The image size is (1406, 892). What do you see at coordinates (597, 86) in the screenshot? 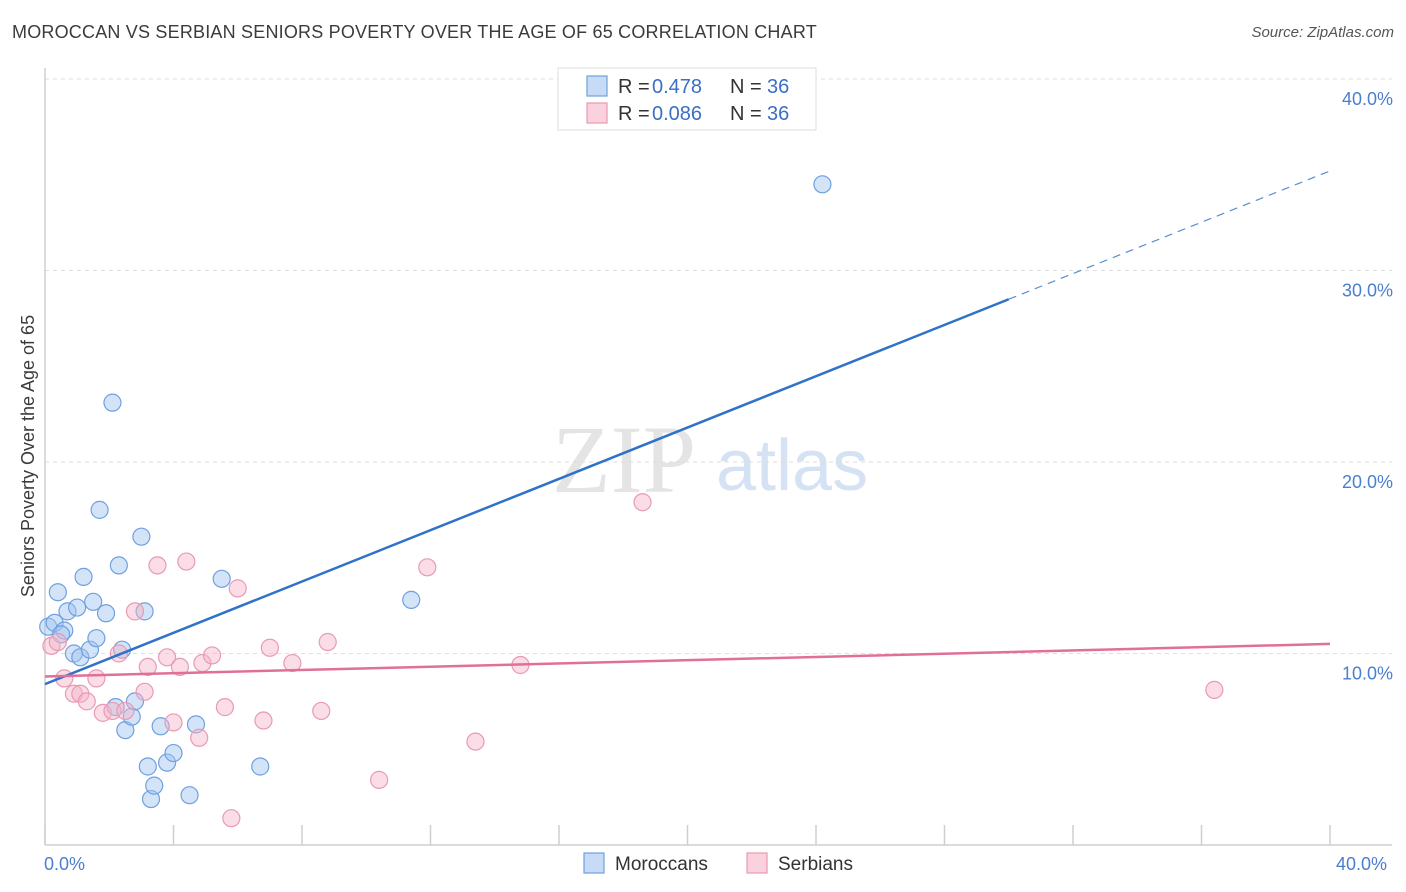
I see `legend-swatch-moroccans` at bounding box center [597, 86].